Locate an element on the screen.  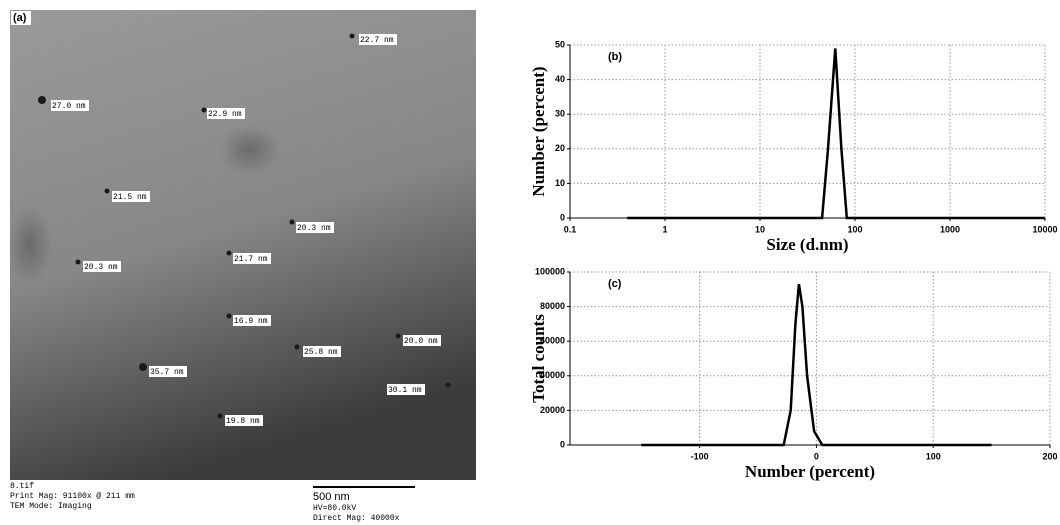
particle-label: 22.7 nm is located at coordinates (377, 40).